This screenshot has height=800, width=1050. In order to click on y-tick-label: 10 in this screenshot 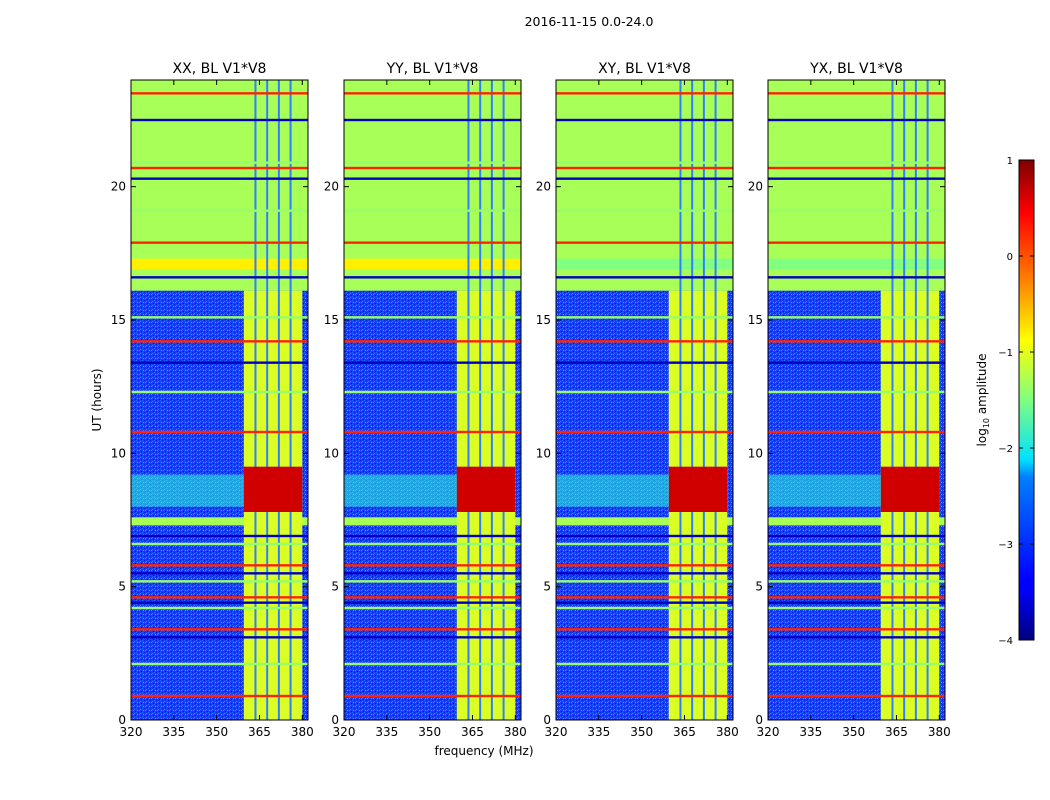, I will do `click(543, 453)`.